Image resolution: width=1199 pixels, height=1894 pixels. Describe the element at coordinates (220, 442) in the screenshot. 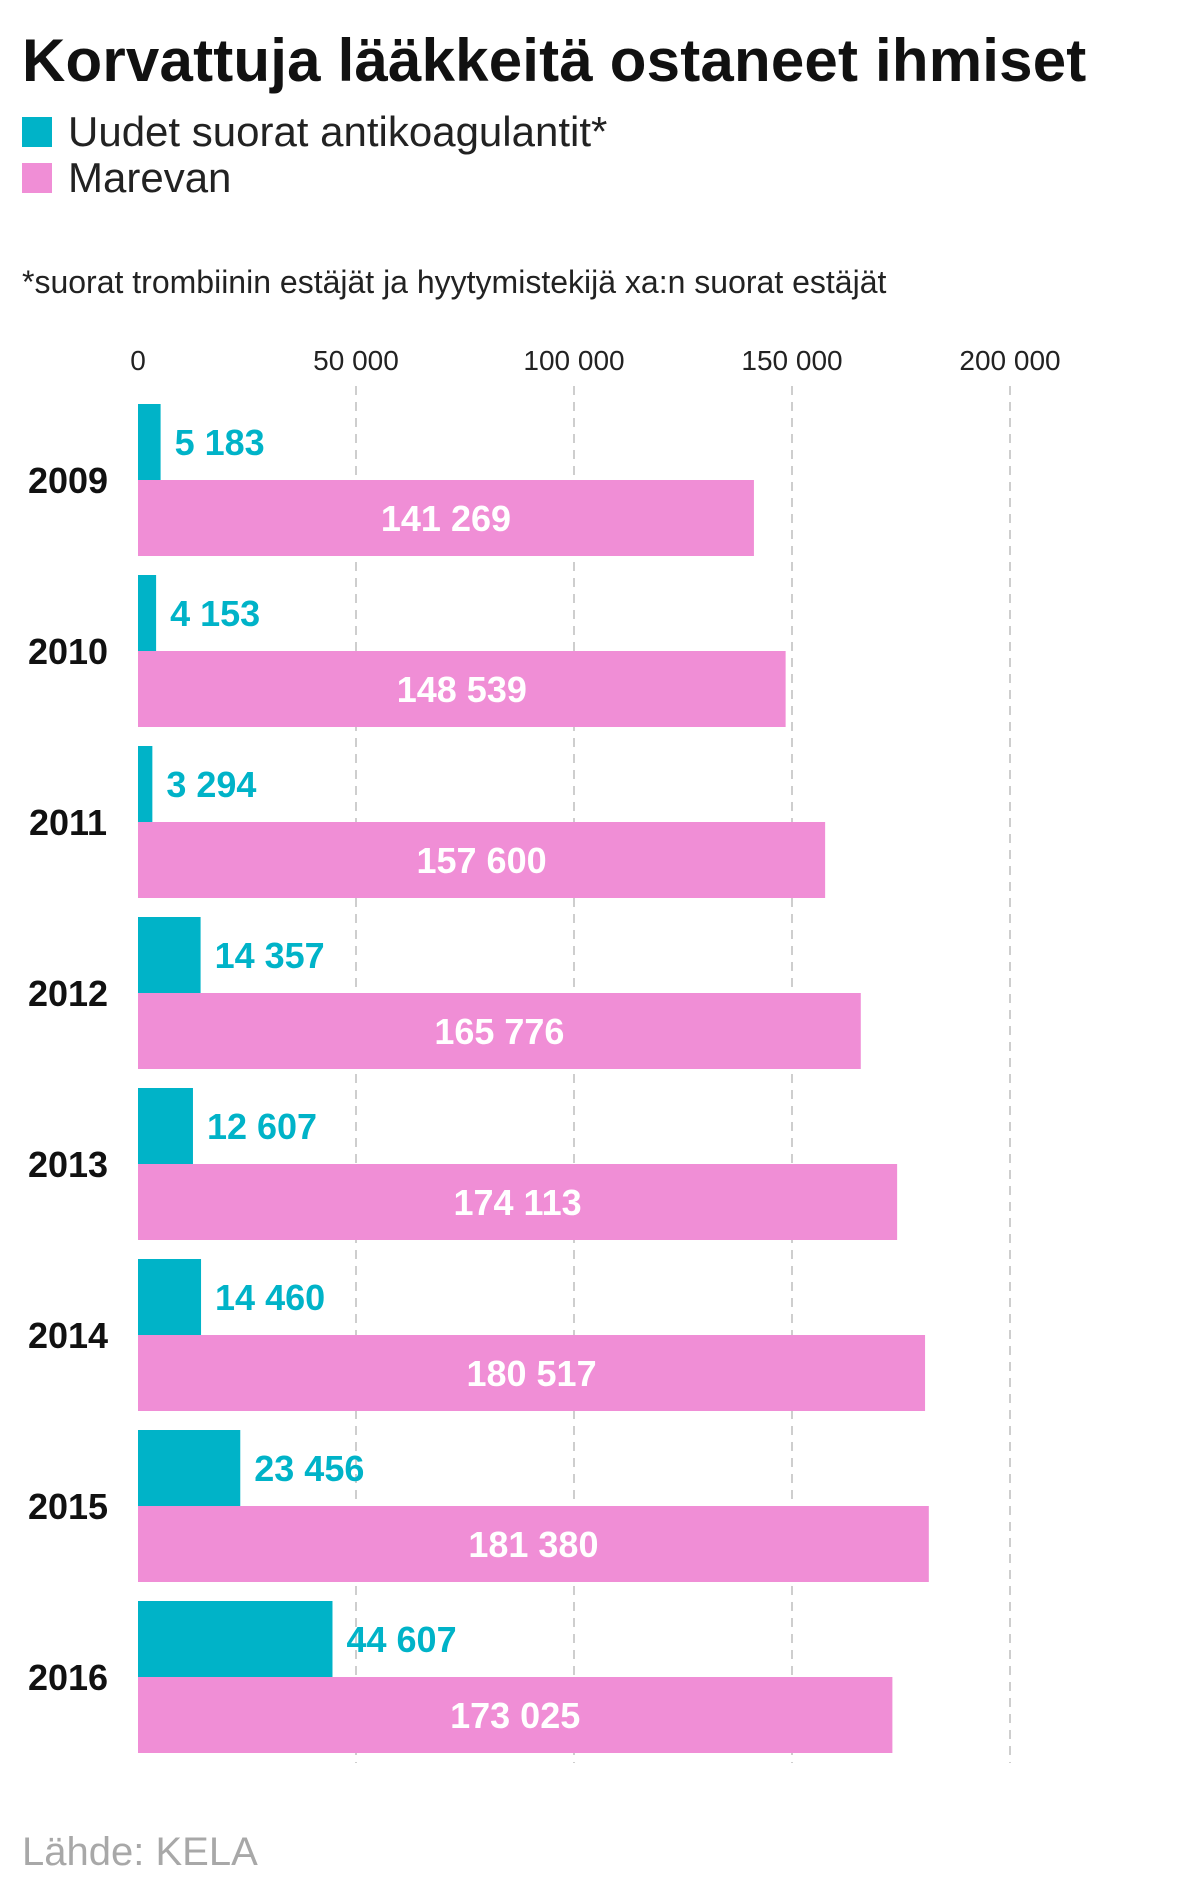

I see `data-label: 5 183` at that location.